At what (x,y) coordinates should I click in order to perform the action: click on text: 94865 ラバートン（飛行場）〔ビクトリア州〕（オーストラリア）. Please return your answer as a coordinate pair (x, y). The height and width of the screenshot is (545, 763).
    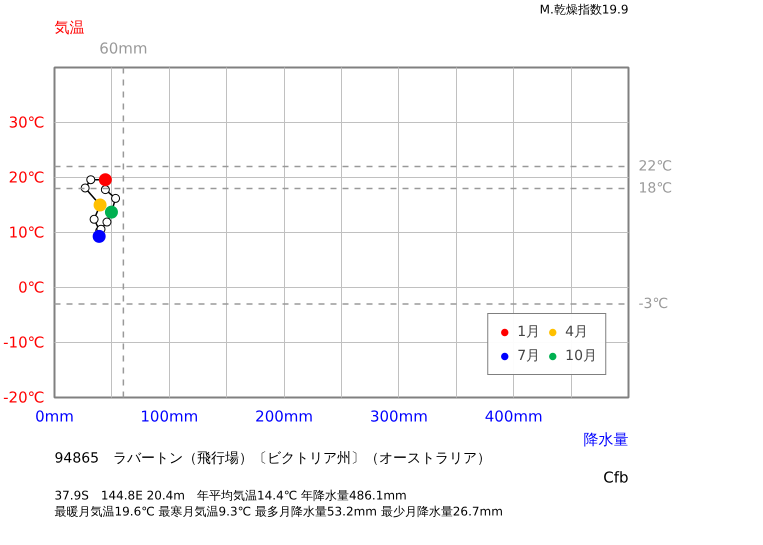
    Looking at the image, I should click on (273, 458).